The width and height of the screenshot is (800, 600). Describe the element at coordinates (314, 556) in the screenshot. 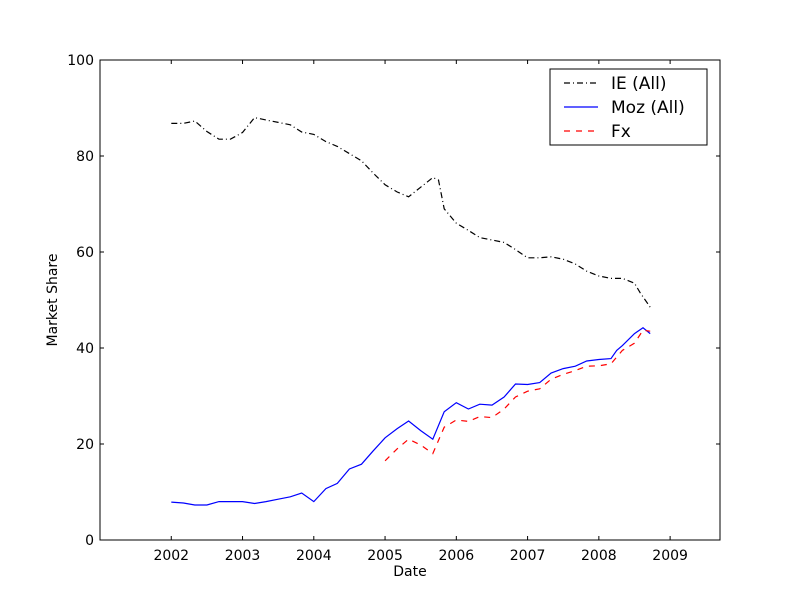

I see `x-tick-label: 2004` at that location.